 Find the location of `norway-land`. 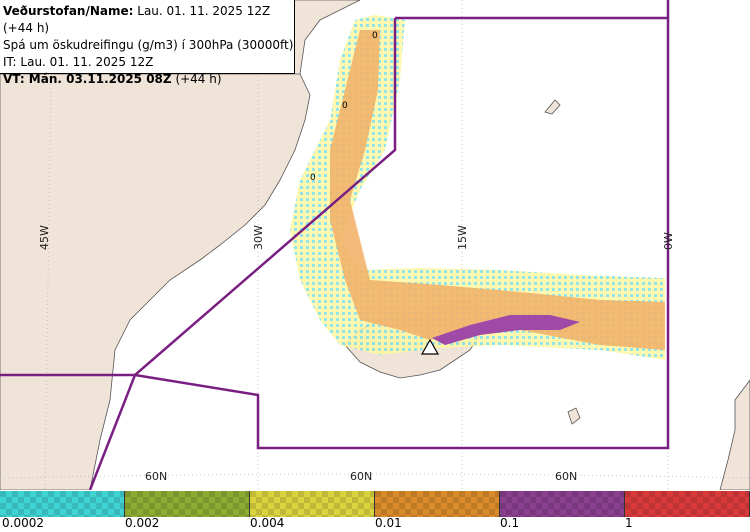

norway-land is located at coordinates (734, 434).